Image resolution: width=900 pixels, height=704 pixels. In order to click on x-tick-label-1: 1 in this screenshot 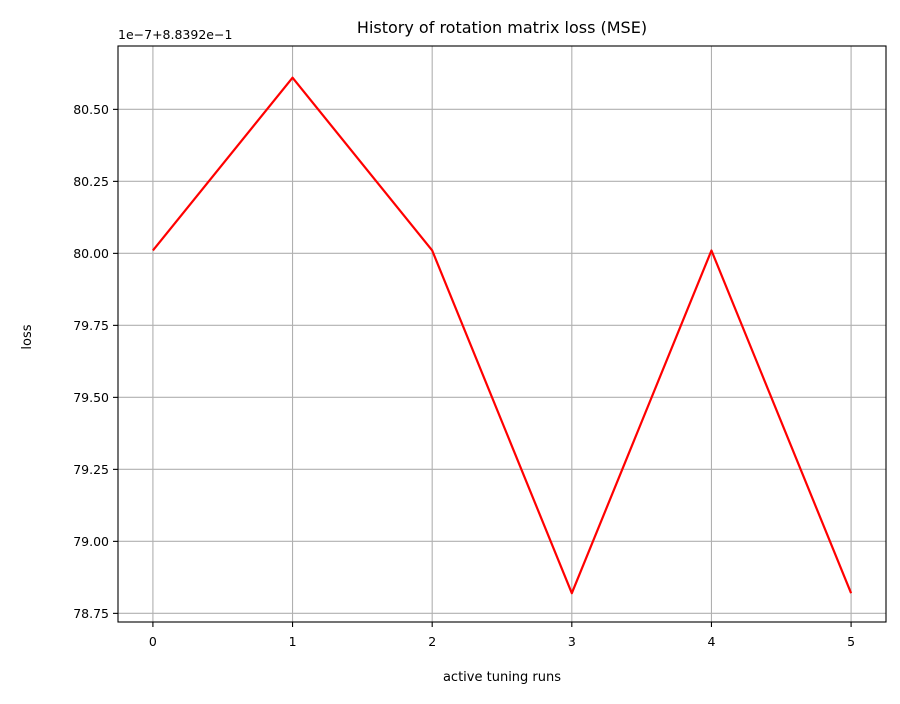, I will do `click(293, 641)`.